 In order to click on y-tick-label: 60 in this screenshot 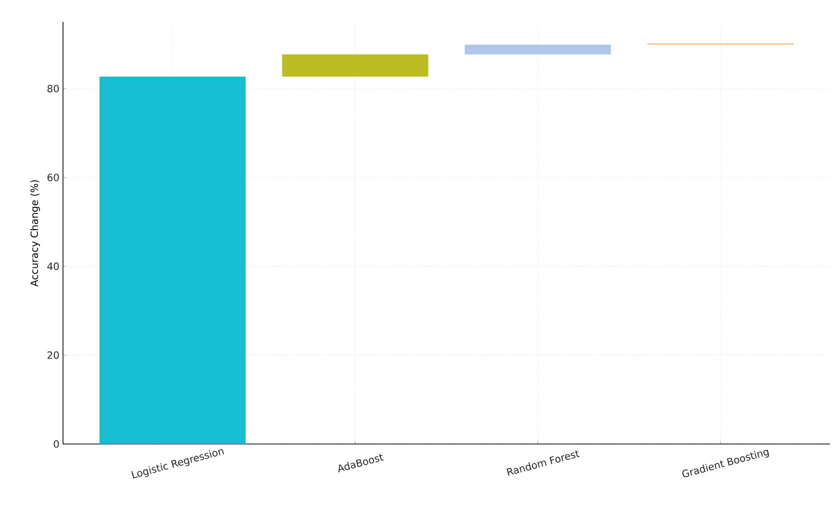, I will do `click(53, 178)`.